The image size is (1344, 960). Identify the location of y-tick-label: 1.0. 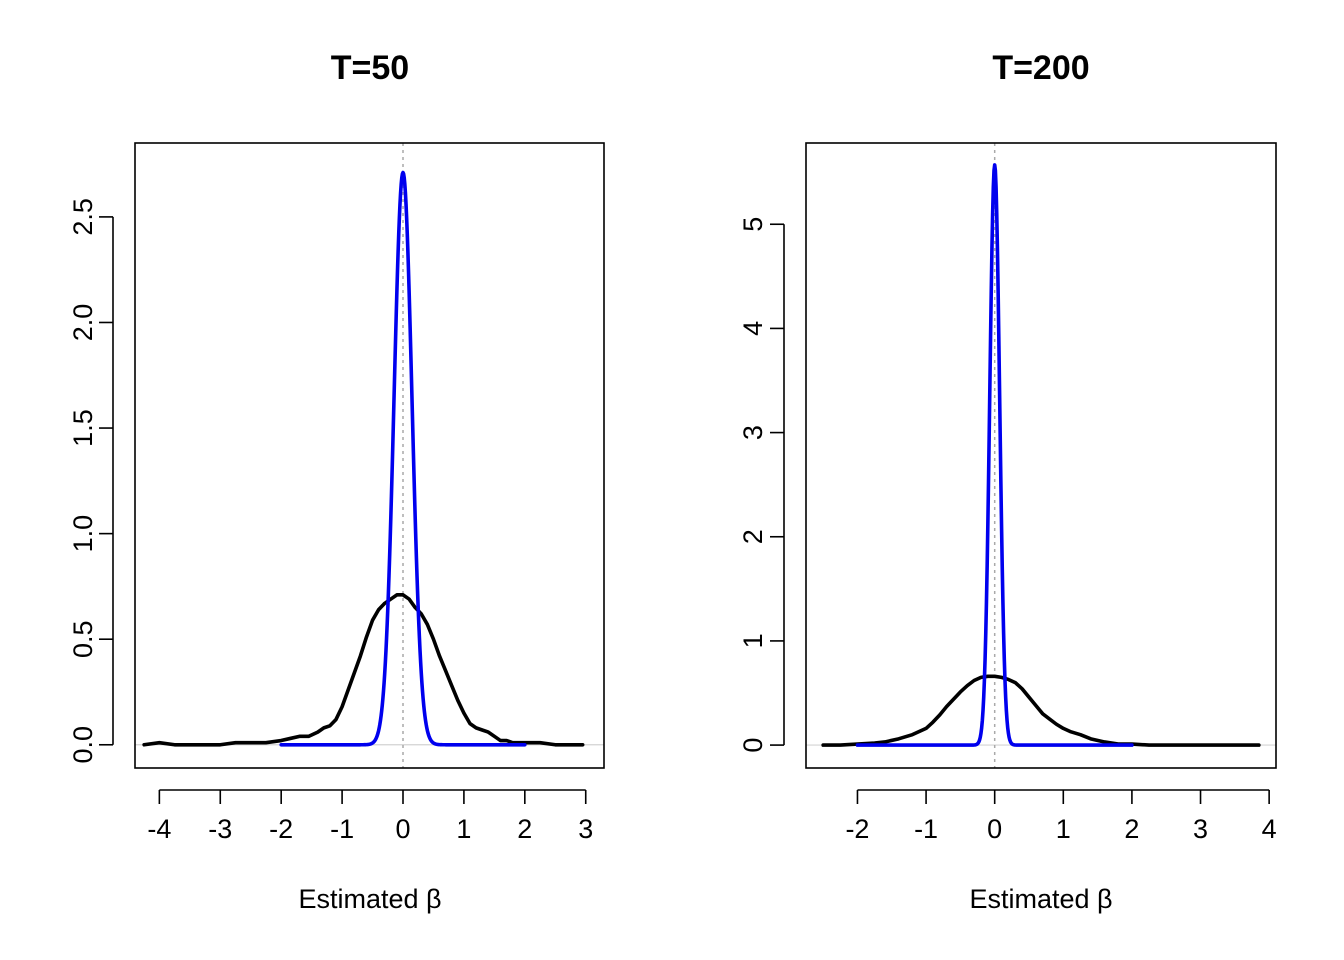
(83, 534).